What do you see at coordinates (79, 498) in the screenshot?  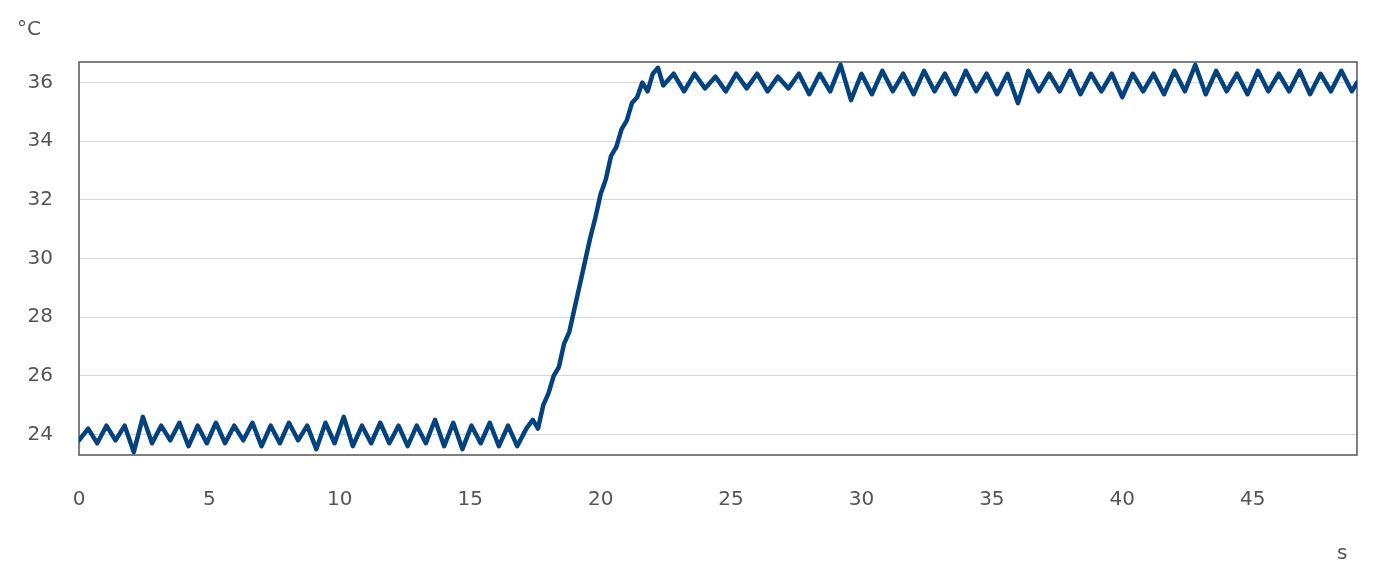 I see `x-tick-label: 0` at bounding box center [79, 498].